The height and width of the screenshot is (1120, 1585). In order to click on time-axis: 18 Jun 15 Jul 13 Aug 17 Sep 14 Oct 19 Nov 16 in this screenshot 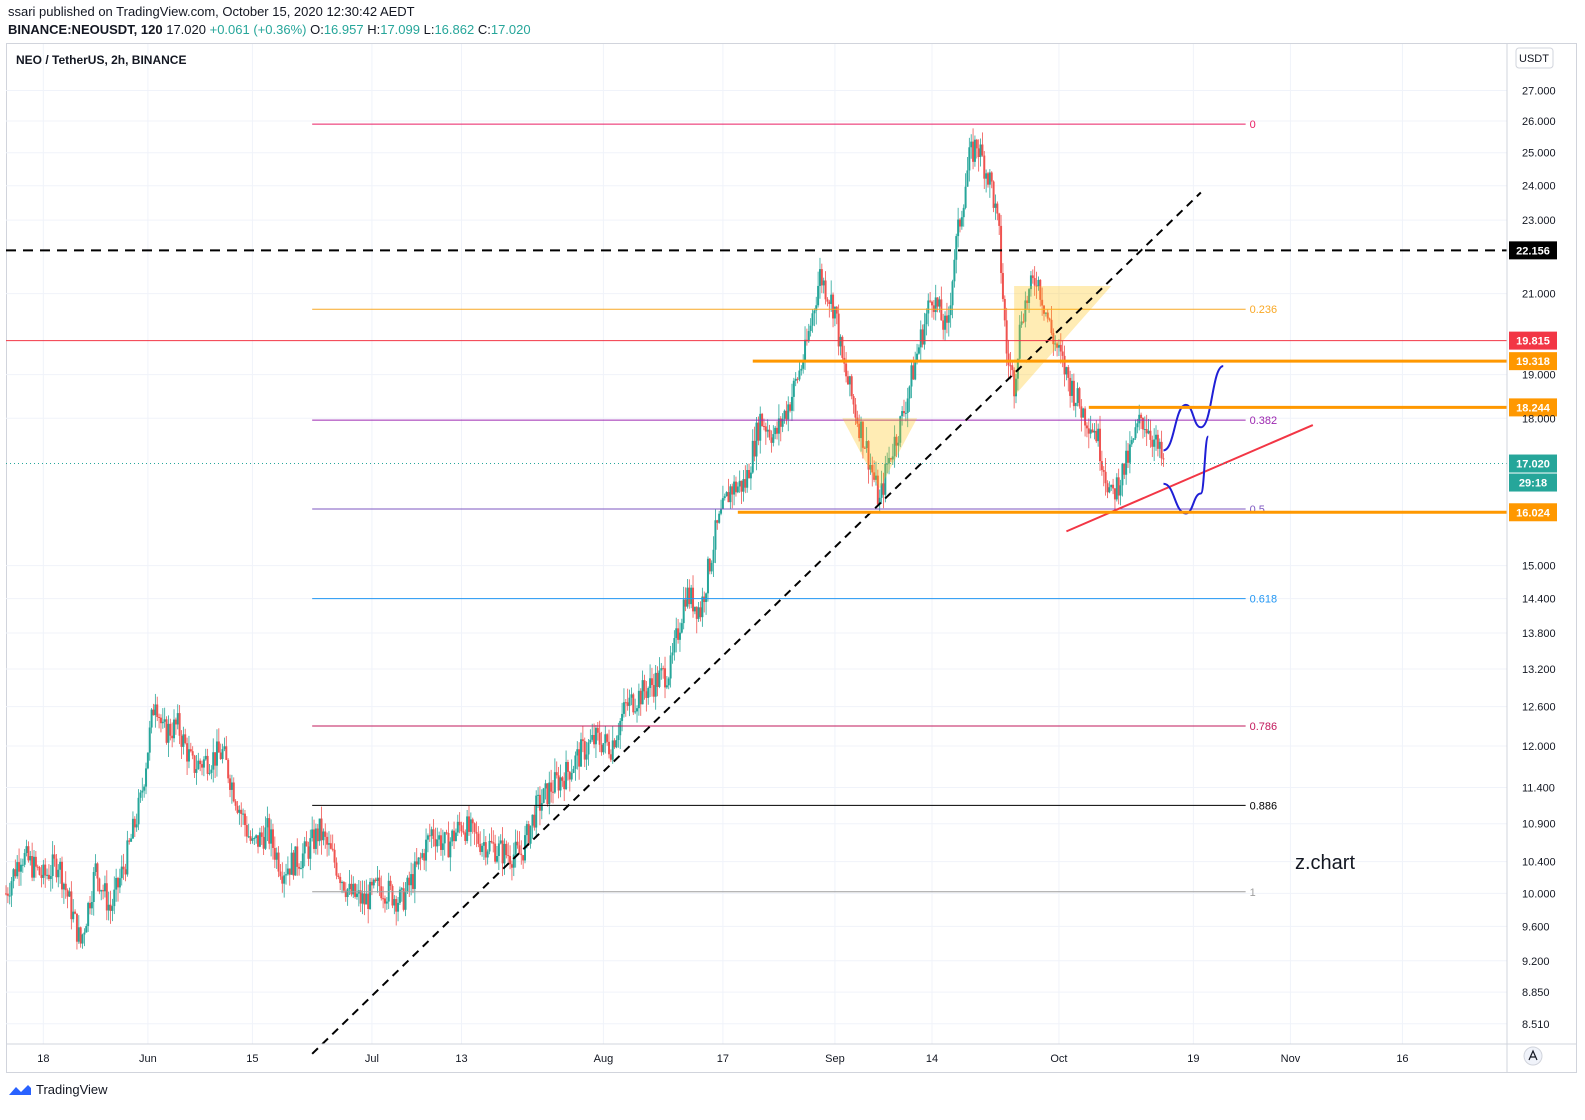, I will do `click(791, 1054)`.